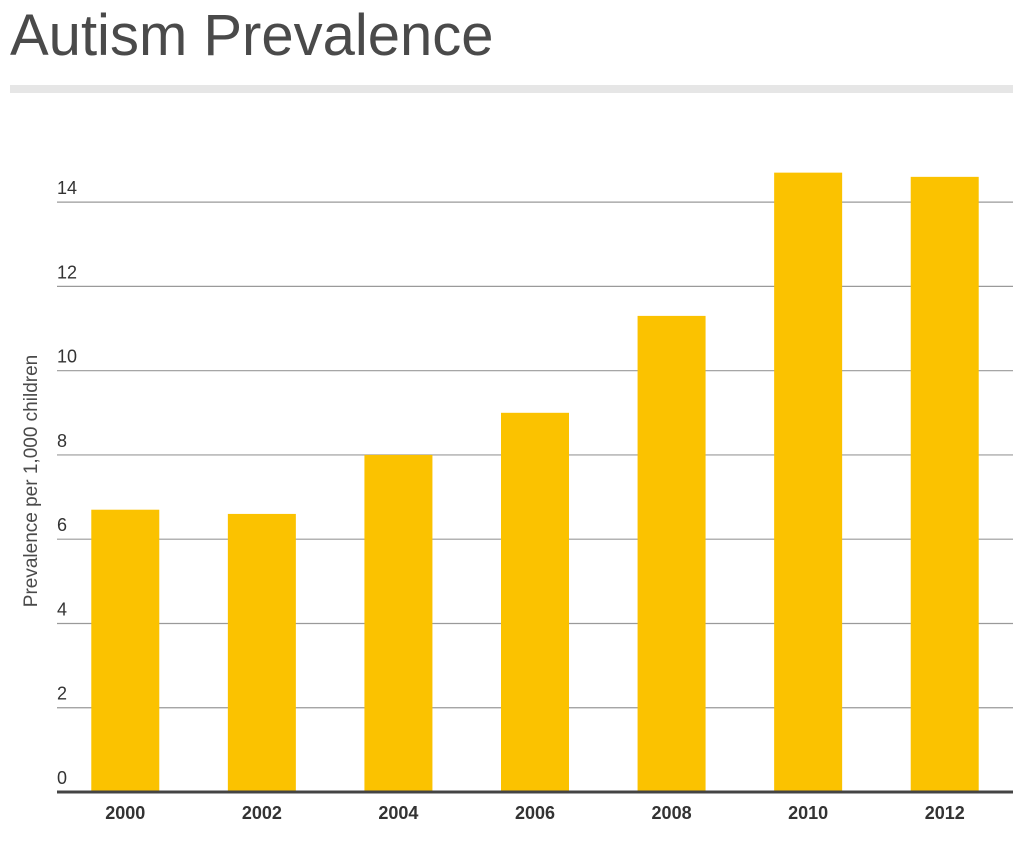 This screenshot has width=1024, height=849. I want to click on bar-2008, so click(671, 553).